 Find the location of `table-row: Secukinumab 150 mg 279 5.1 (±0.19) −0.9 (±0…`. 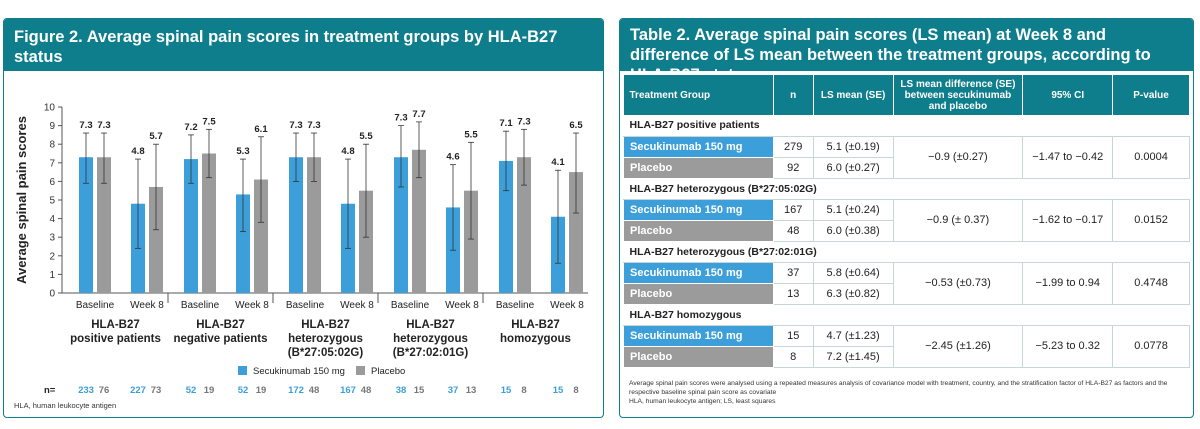

table-row: Secukinumab 150 mg 279 5.1 (±0.19) −0.9 (±0… is located at coordinates (906, 157).